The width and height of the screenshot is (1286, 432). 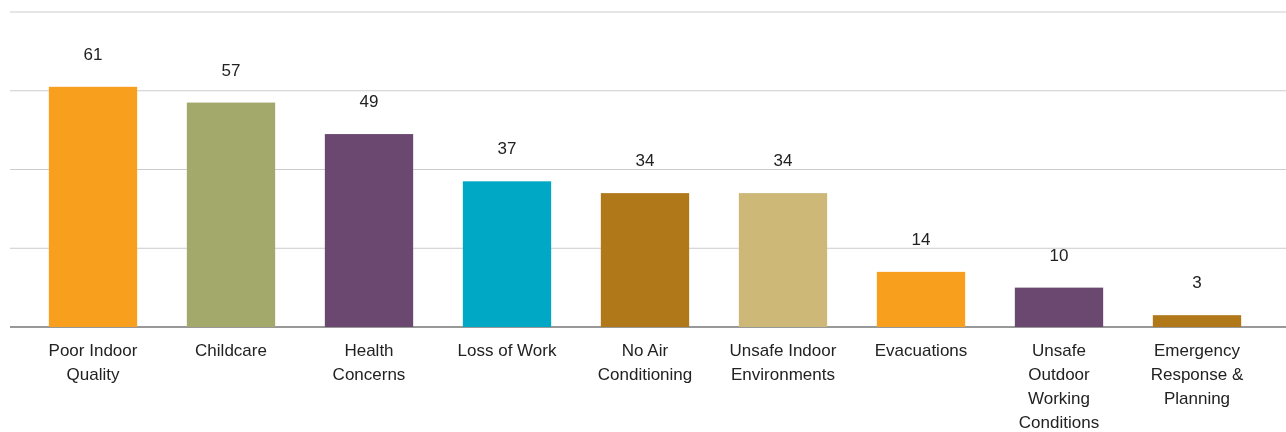 I want to click on data-label: 49, so click(x=369, y=102).